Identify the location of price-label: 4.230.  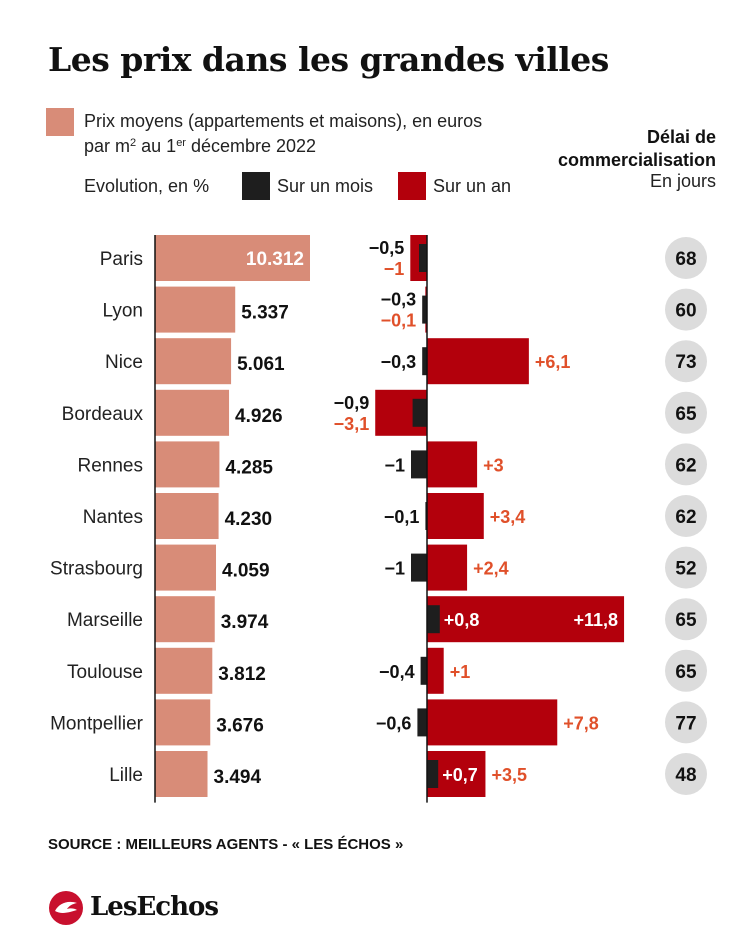
(249, 519).